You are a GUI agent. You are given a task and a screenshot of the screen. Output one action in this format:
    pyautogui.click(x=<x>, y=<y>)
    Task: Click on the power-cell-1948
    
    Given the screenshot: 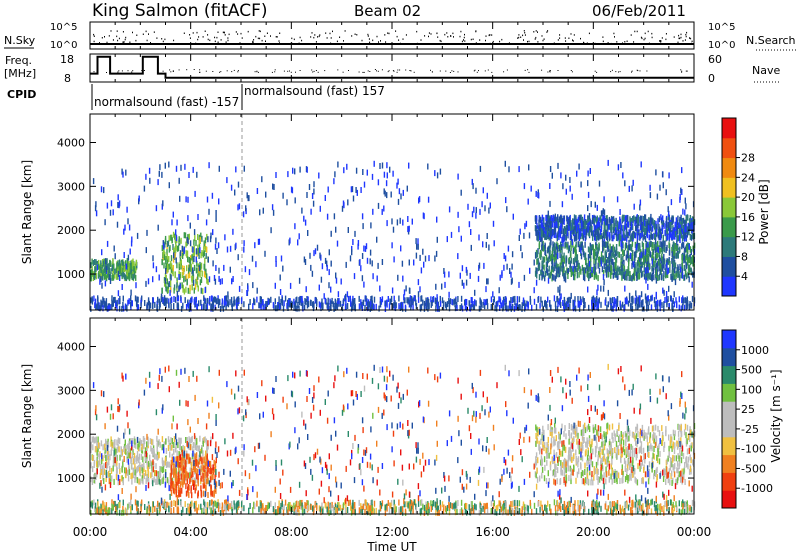 What is the action you would take?
    pyautogui.click(x=673, y=231)
    